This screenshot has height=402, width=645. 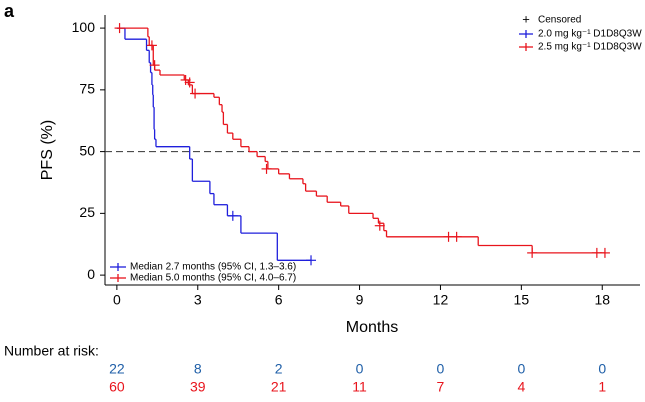 What do you see at coordinates (521, 387) in the screenshot?
I see `risk-value: 4` at bounding box center [521, 387].